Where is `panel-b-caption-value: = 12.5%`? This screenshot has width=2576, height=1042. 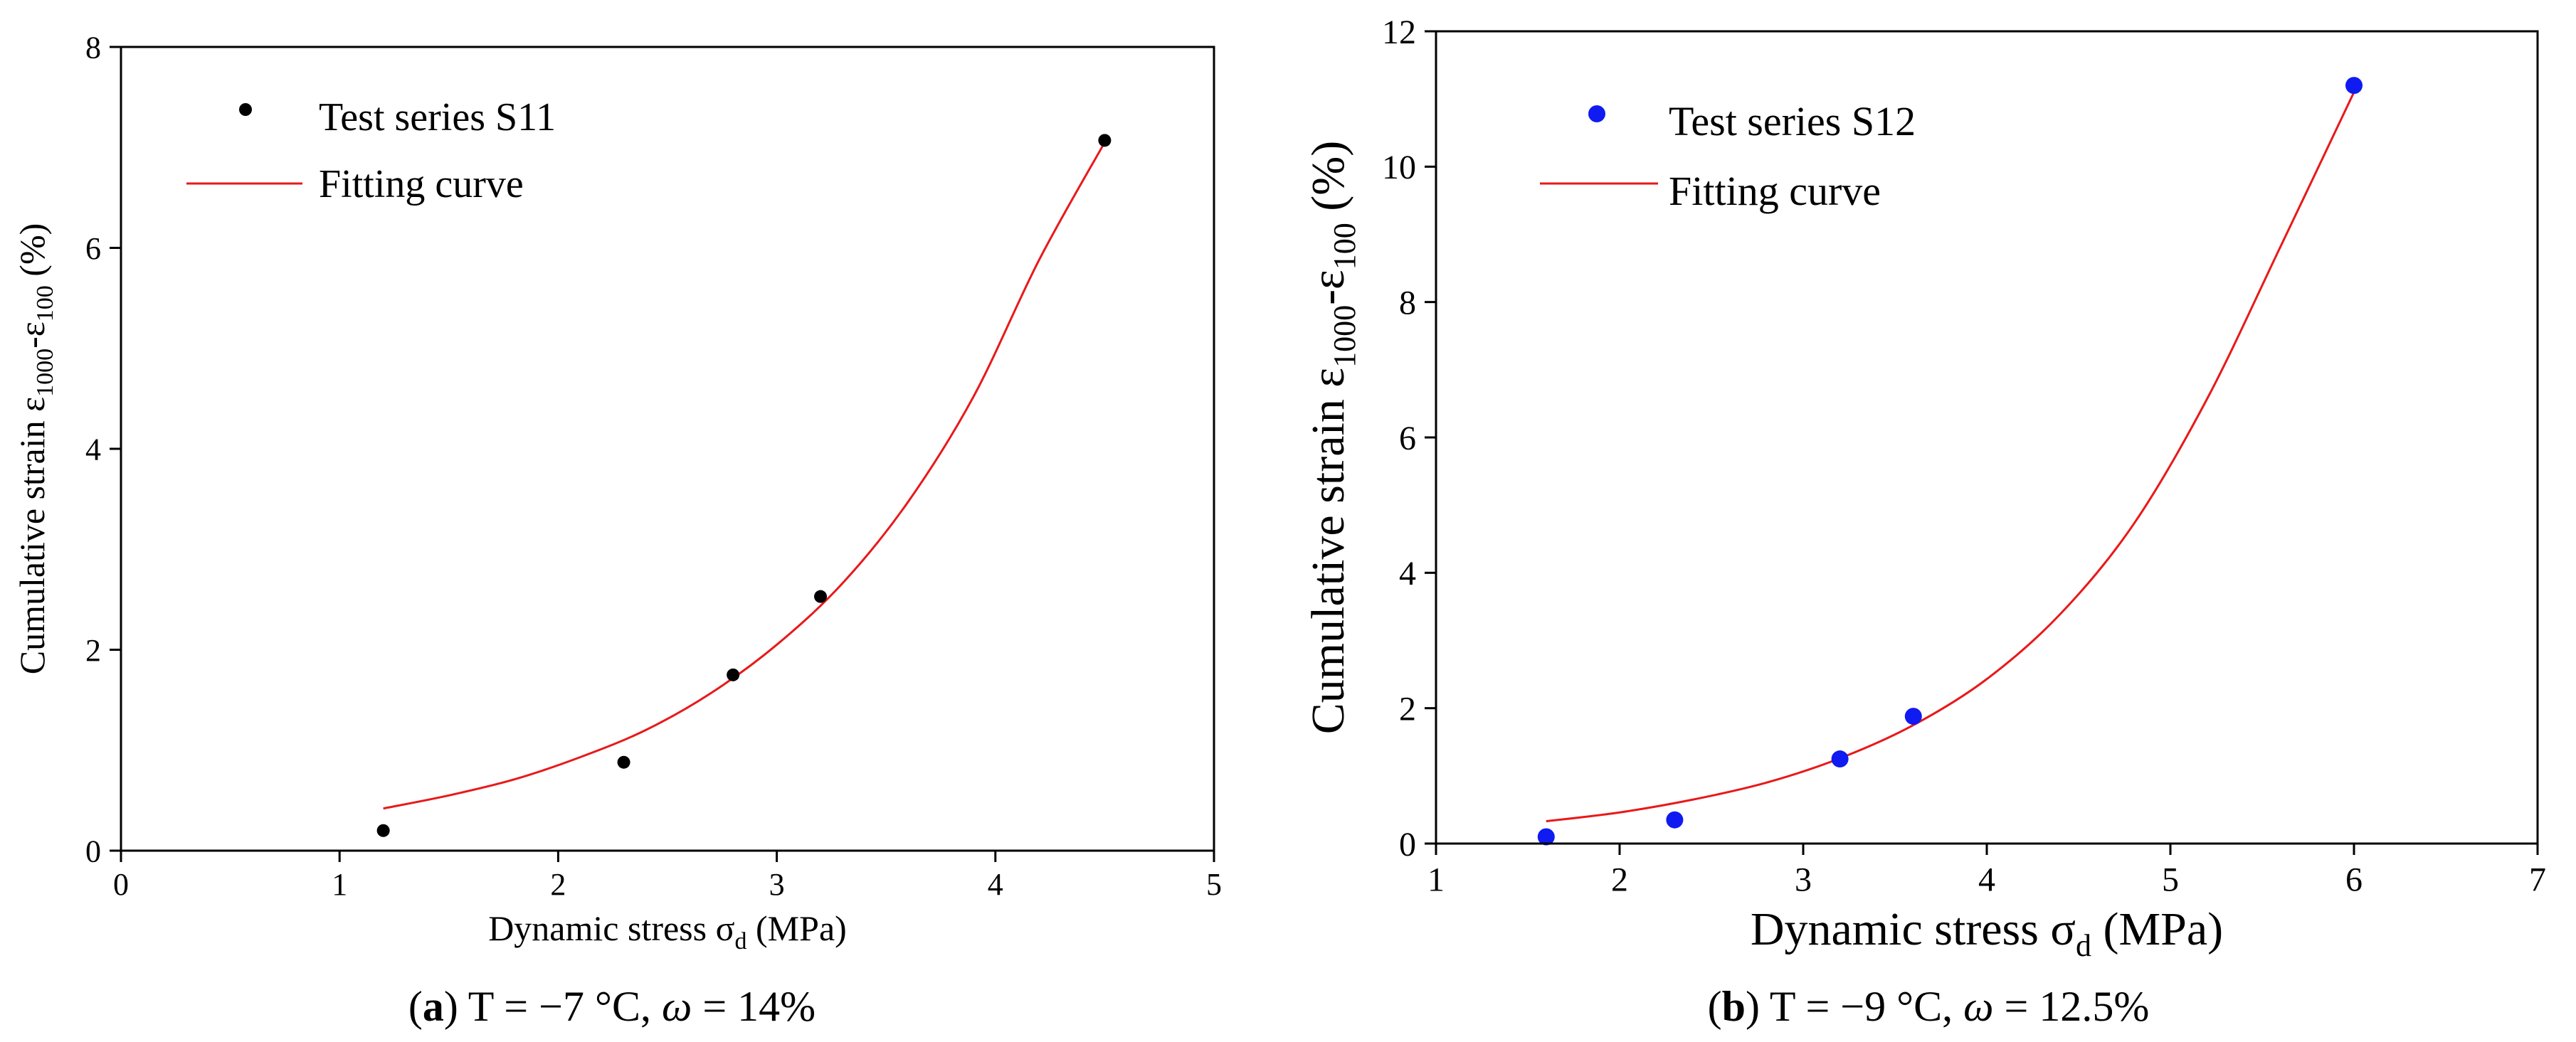
panel-b-caption-value: = 12.5% is located at coordinates (2072, 1006).